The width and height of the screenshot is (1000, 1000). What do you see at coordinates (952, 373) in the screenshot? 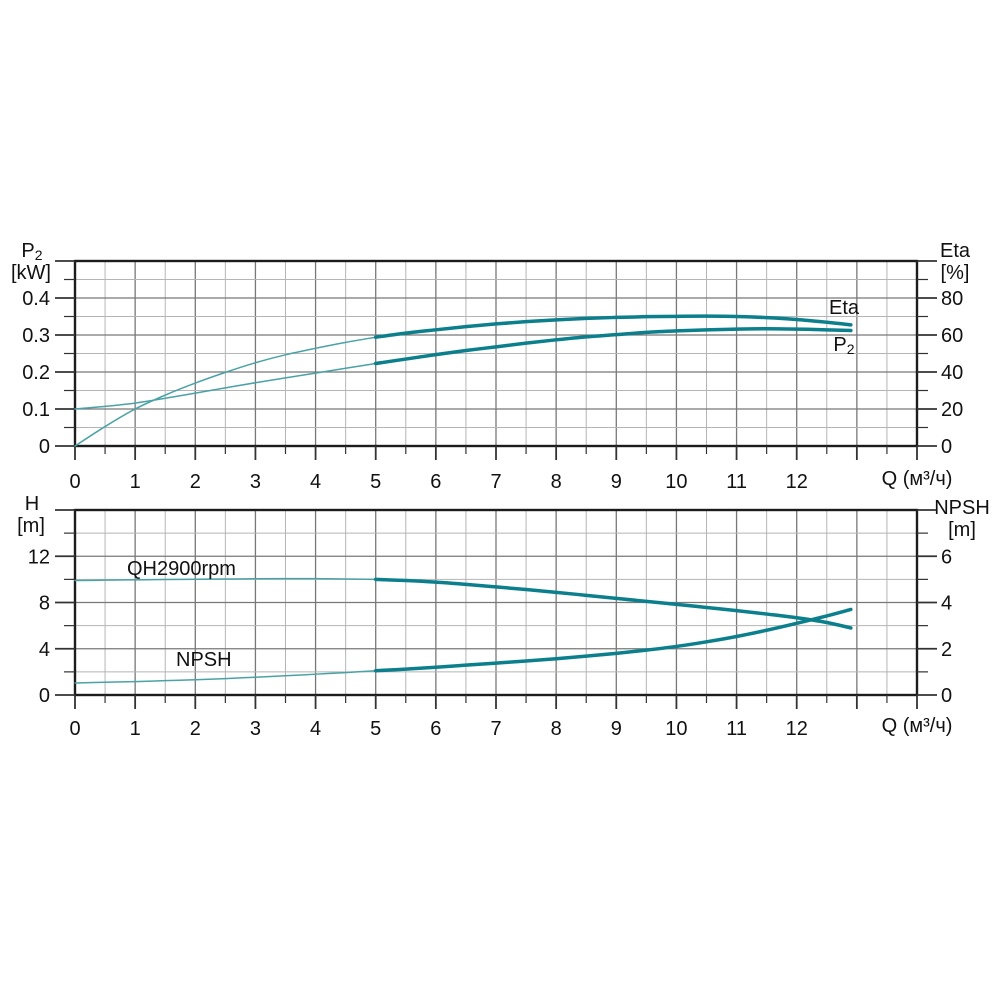
I see `y-right-tick-label: 40` at bounding box center [952, 373].